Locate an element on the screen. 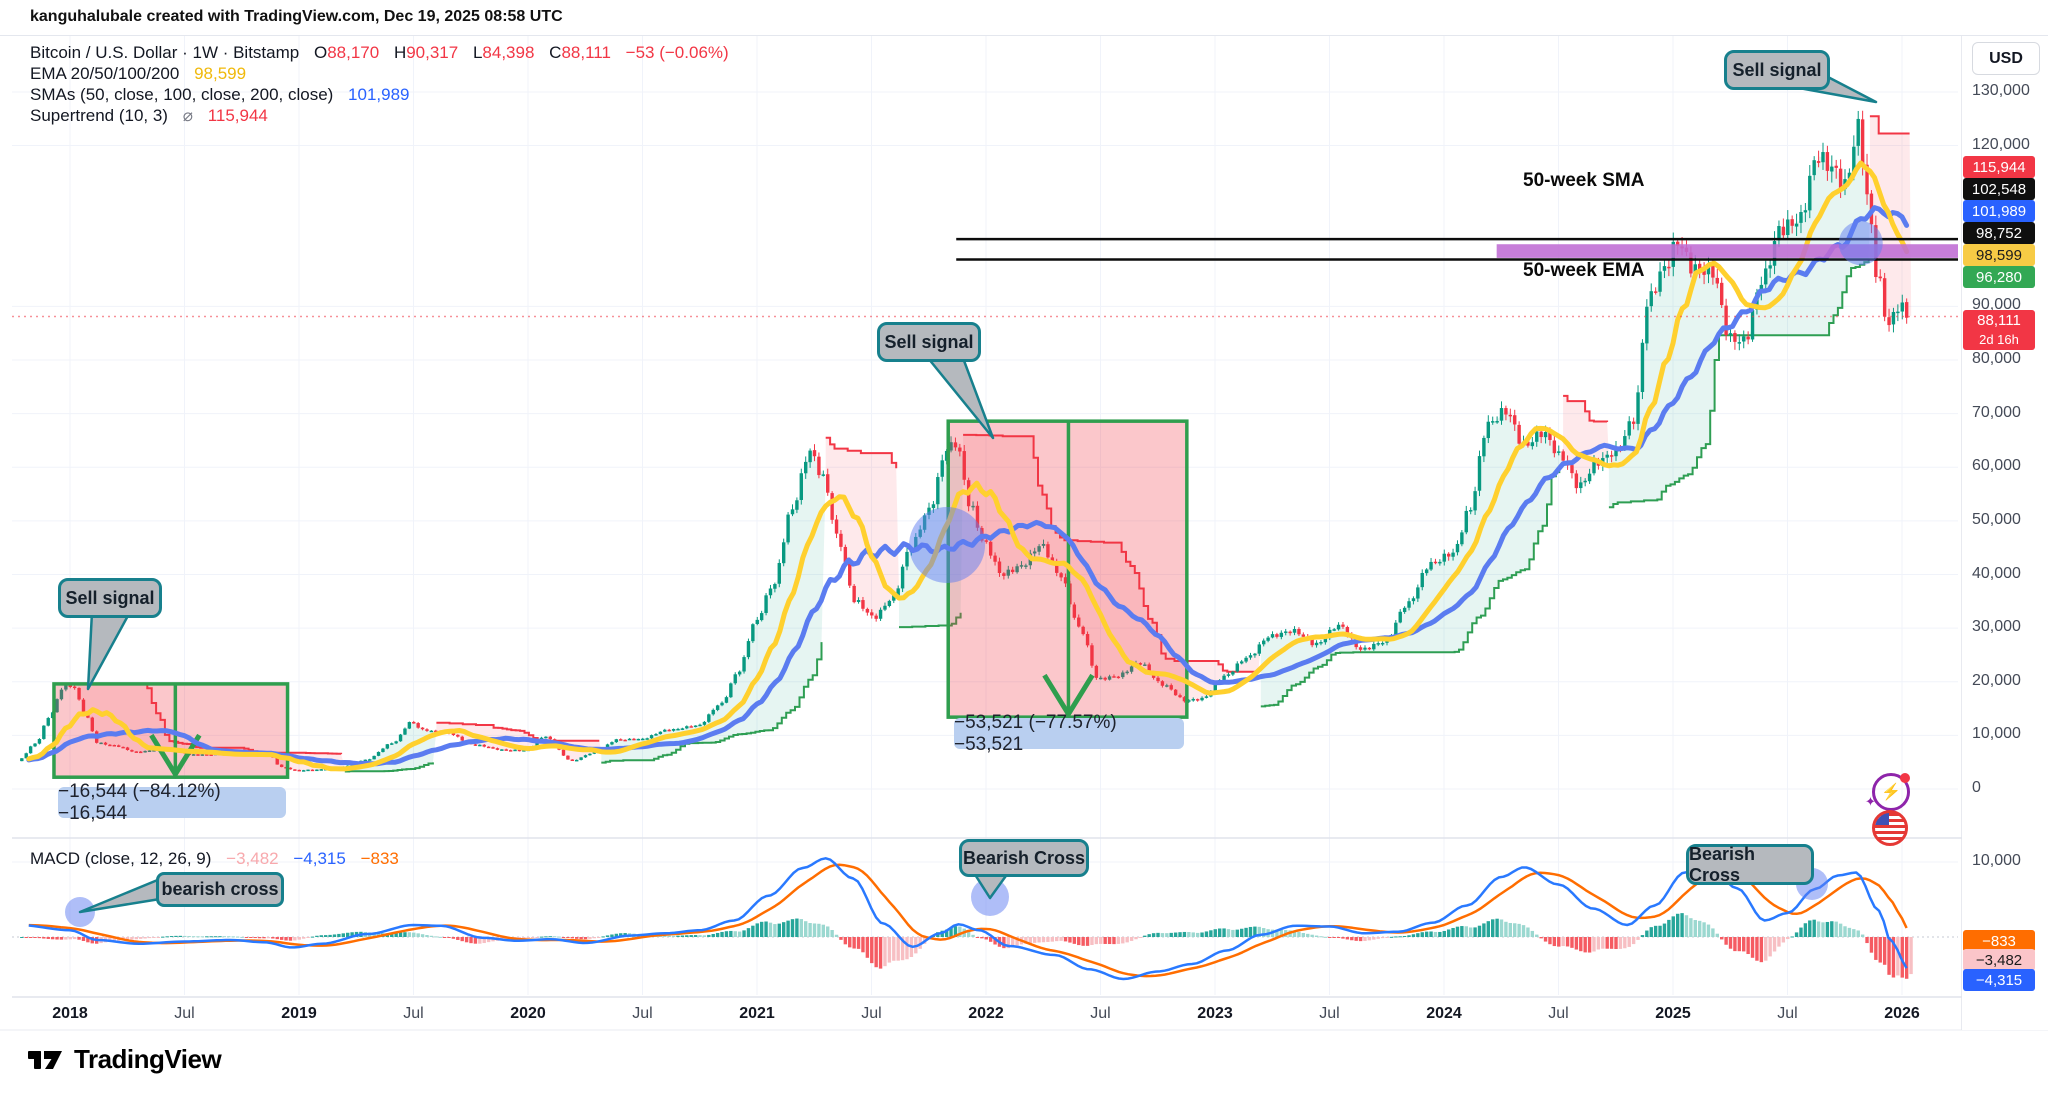 The image size is (2048, 1104). supertrend-label: Supertrend (10, 3) is located at coordinates (99, 115).